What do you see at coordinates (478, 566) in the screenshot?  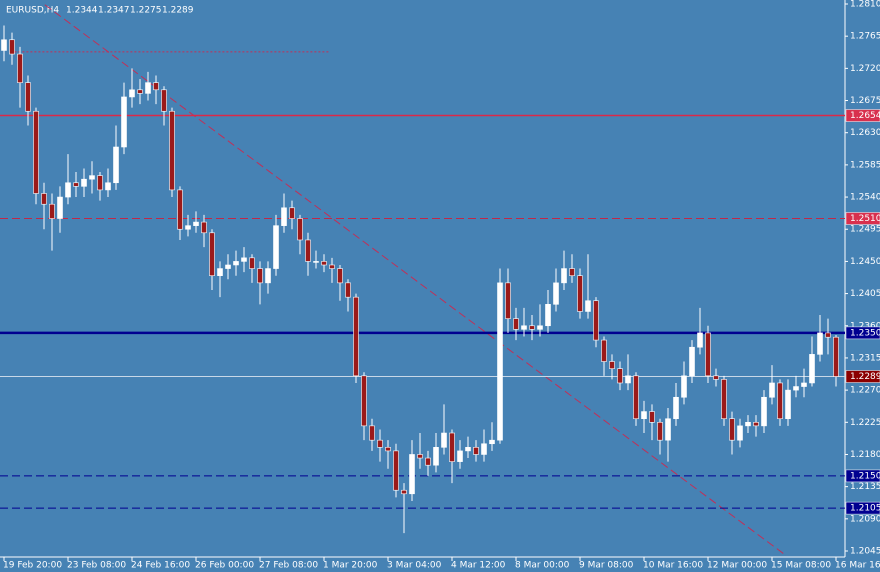 I see `x-tick-label: 4 Mar 12:00` at bounding box center [478, 566].